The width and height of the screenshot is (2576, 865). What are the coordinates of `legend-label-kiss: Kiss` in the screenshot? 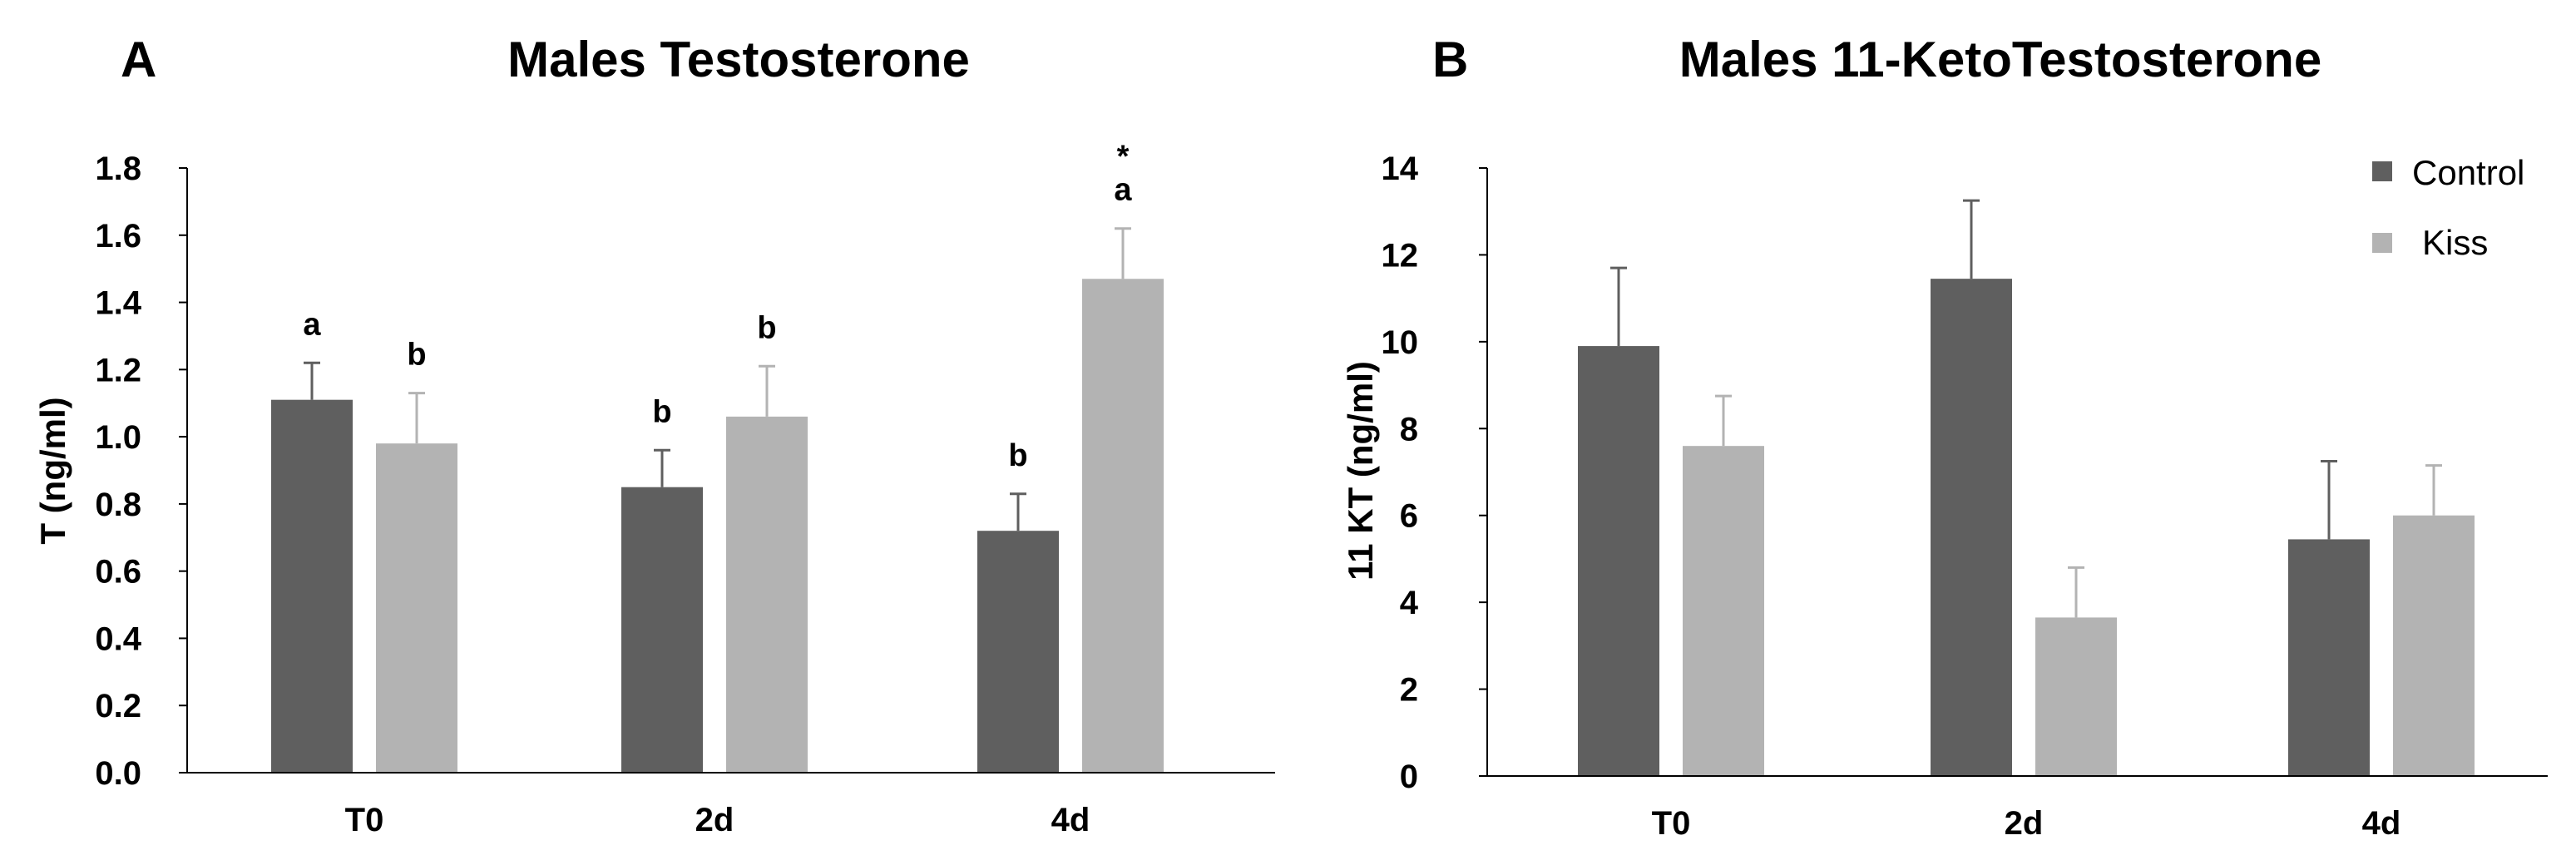 It's located at (2455, 243).